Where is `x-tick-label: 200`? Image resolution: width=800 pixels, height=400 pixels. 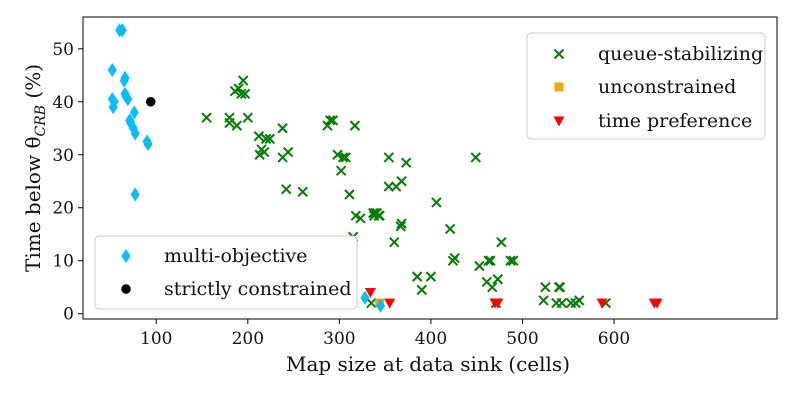
x-tick-label: 200 is located at coordinates (248, 339).